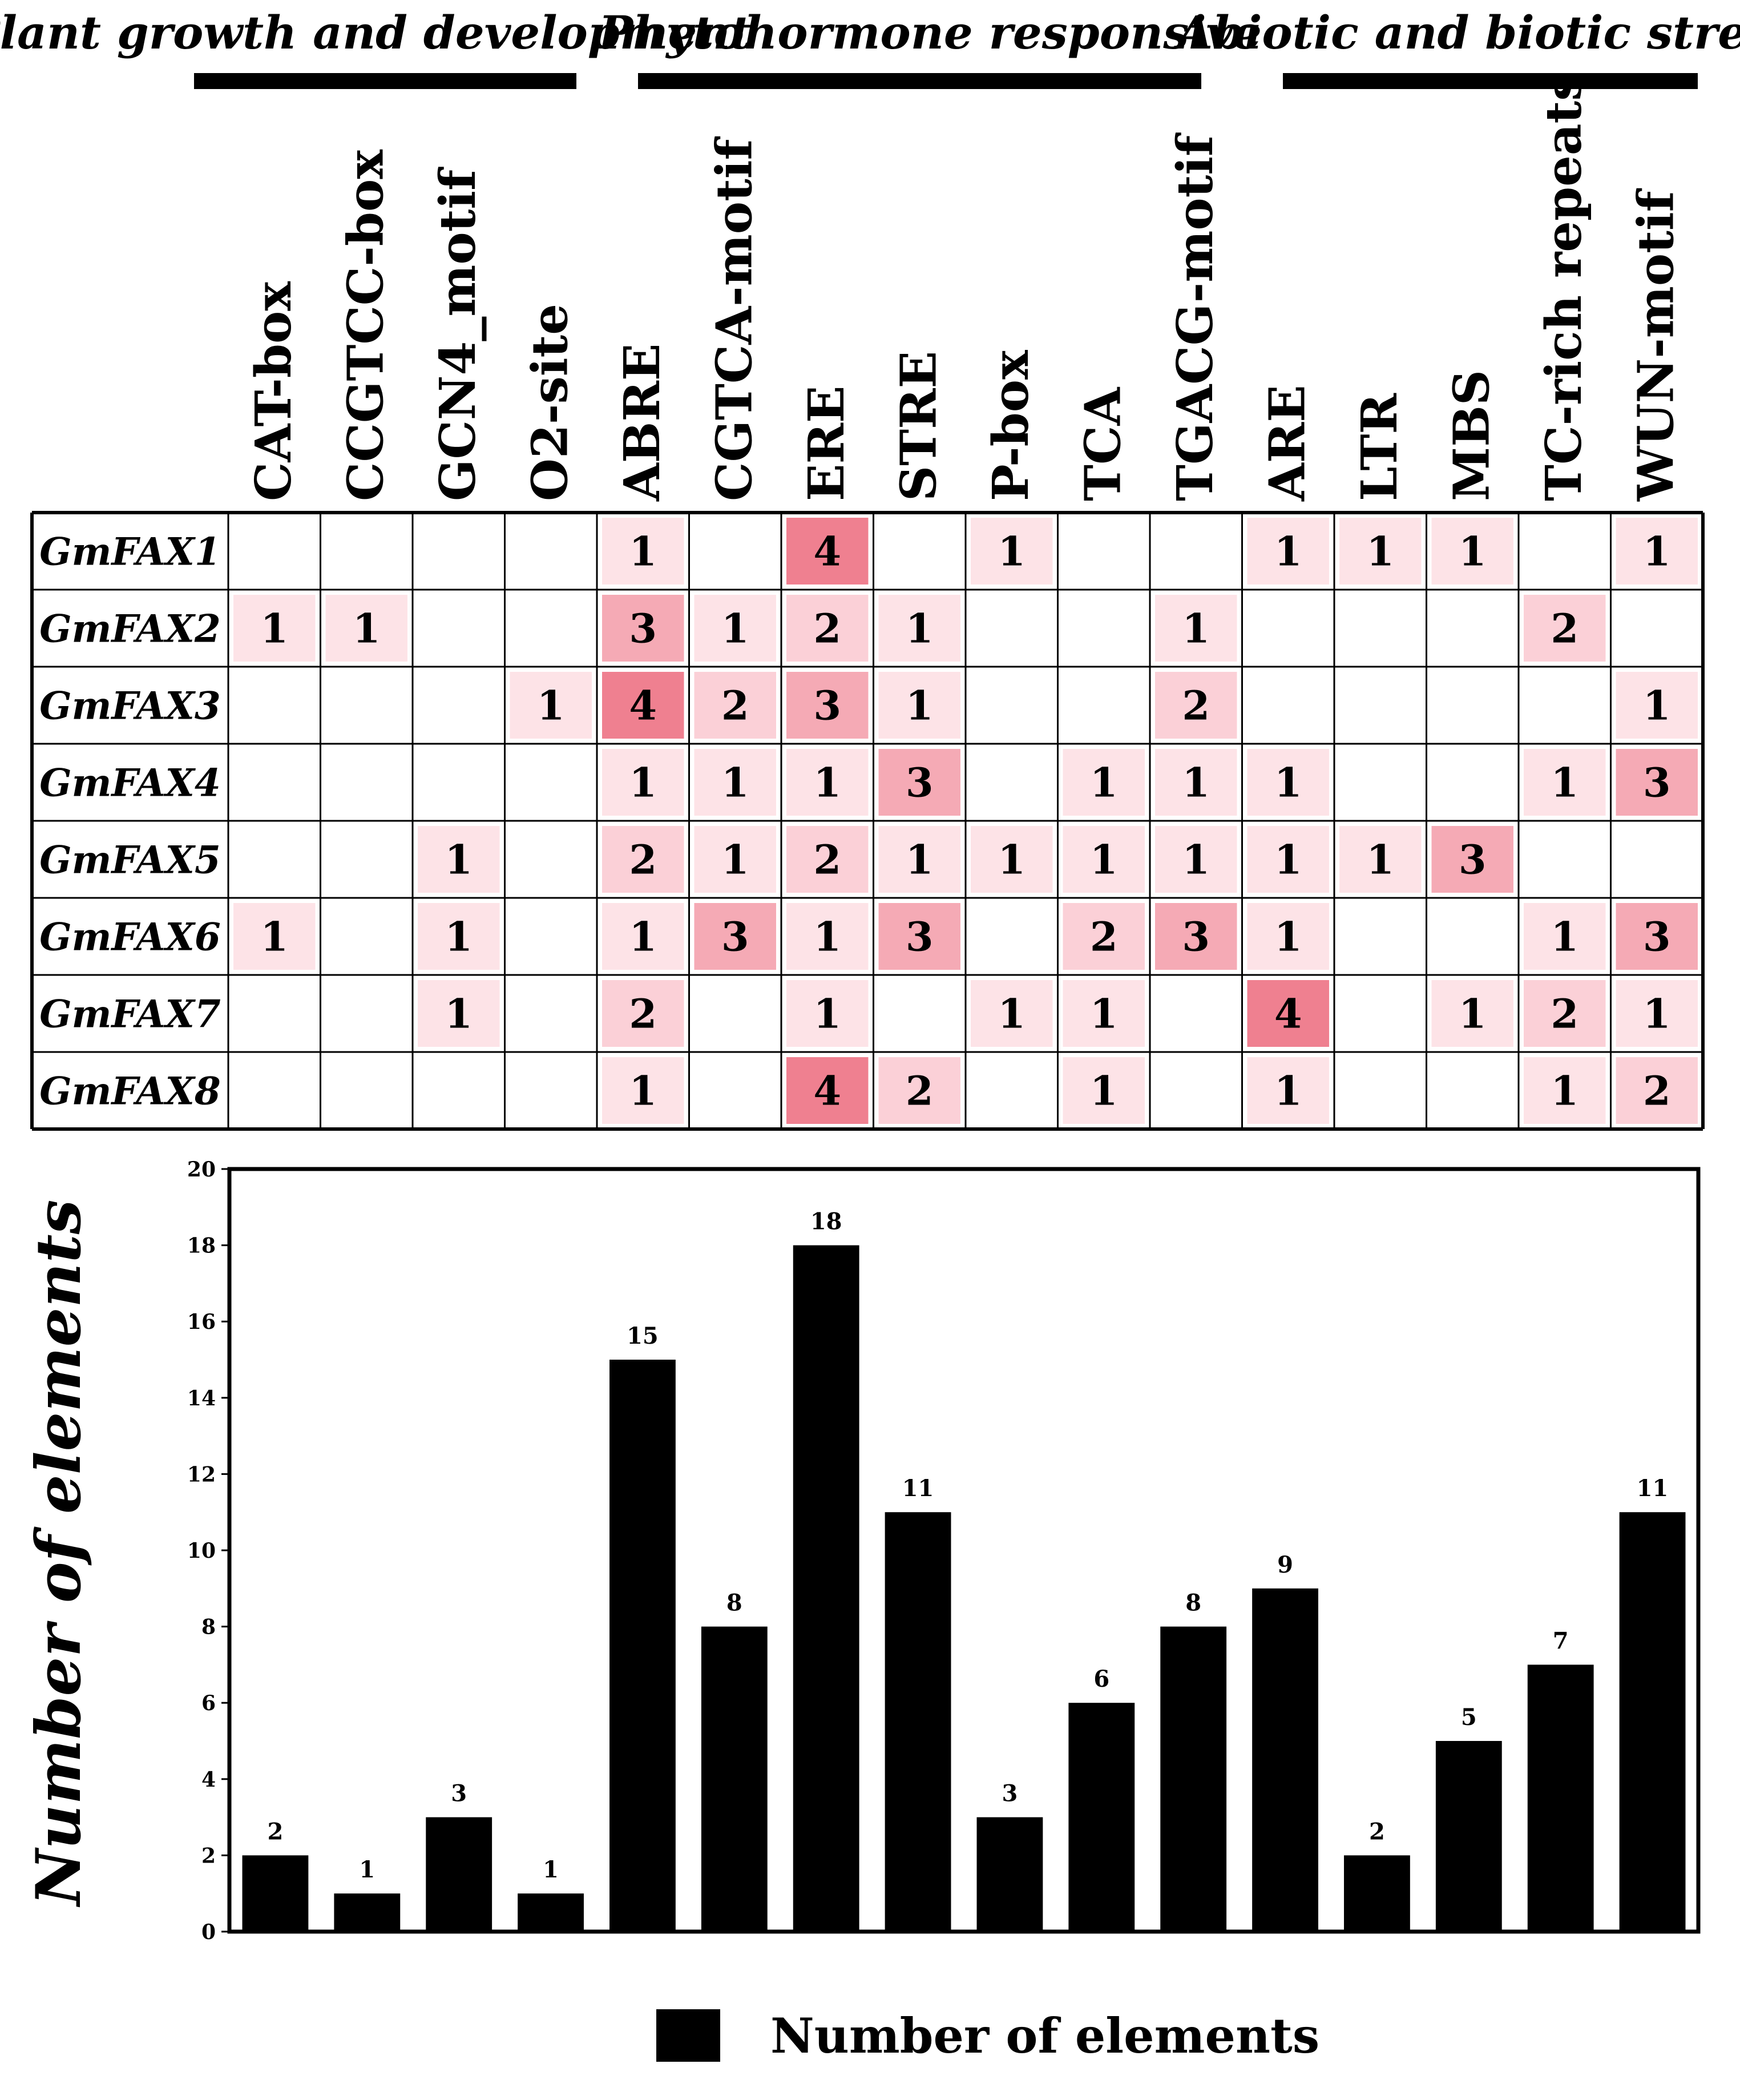 The image size is (1740, 2100). What do you see at coordinates (1560, 1798) in the screenshot?
I see `bar-tc-rich-repeats` at bounding box center [1560, 1798].